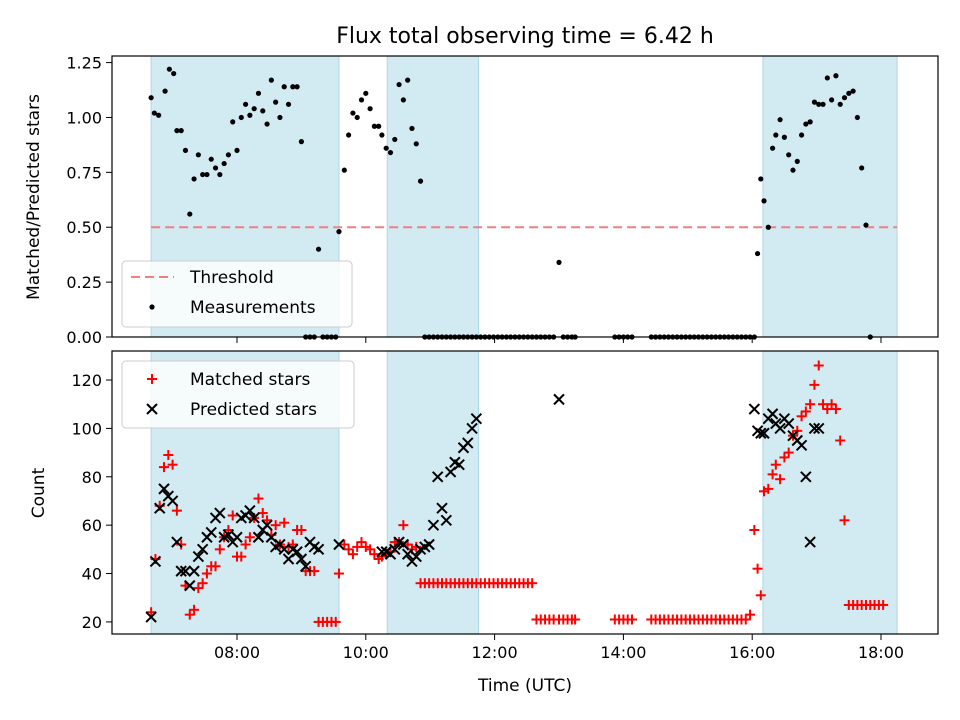 Image resolution: width=960 pixels, height=720 pixels. What do you see at coordinates (253, 410) in the screenshot?
I see `predicted-stars-legend-label: Predicted stars` at bounding box center [253, 410].